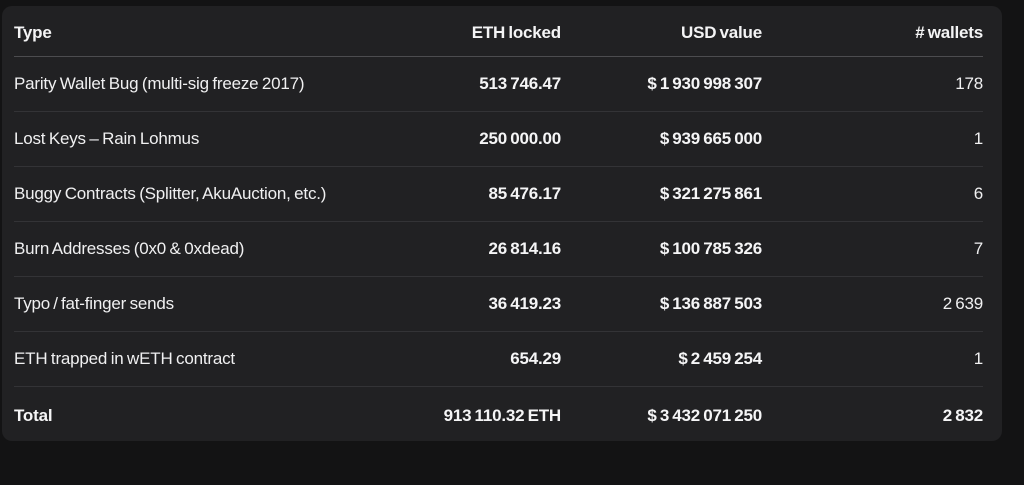 Image resolution: width=1024 pixels, height=485 pixels. Describe the element at coordinates (872, 194) in the screenshot. I see `cell-wallets: 6` at that location.